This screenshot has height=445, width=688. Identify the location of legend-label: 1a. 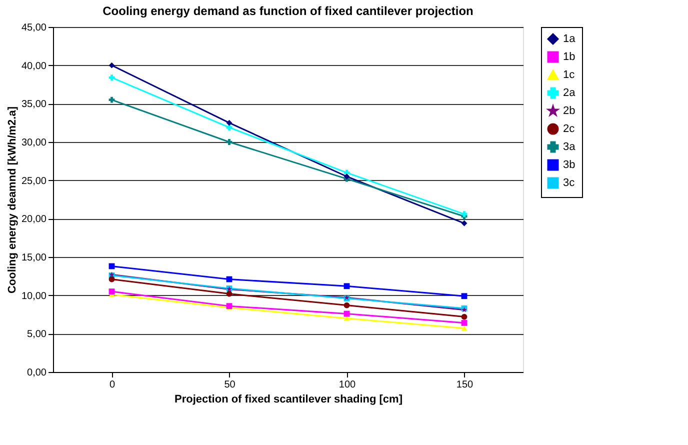
(569, 39).